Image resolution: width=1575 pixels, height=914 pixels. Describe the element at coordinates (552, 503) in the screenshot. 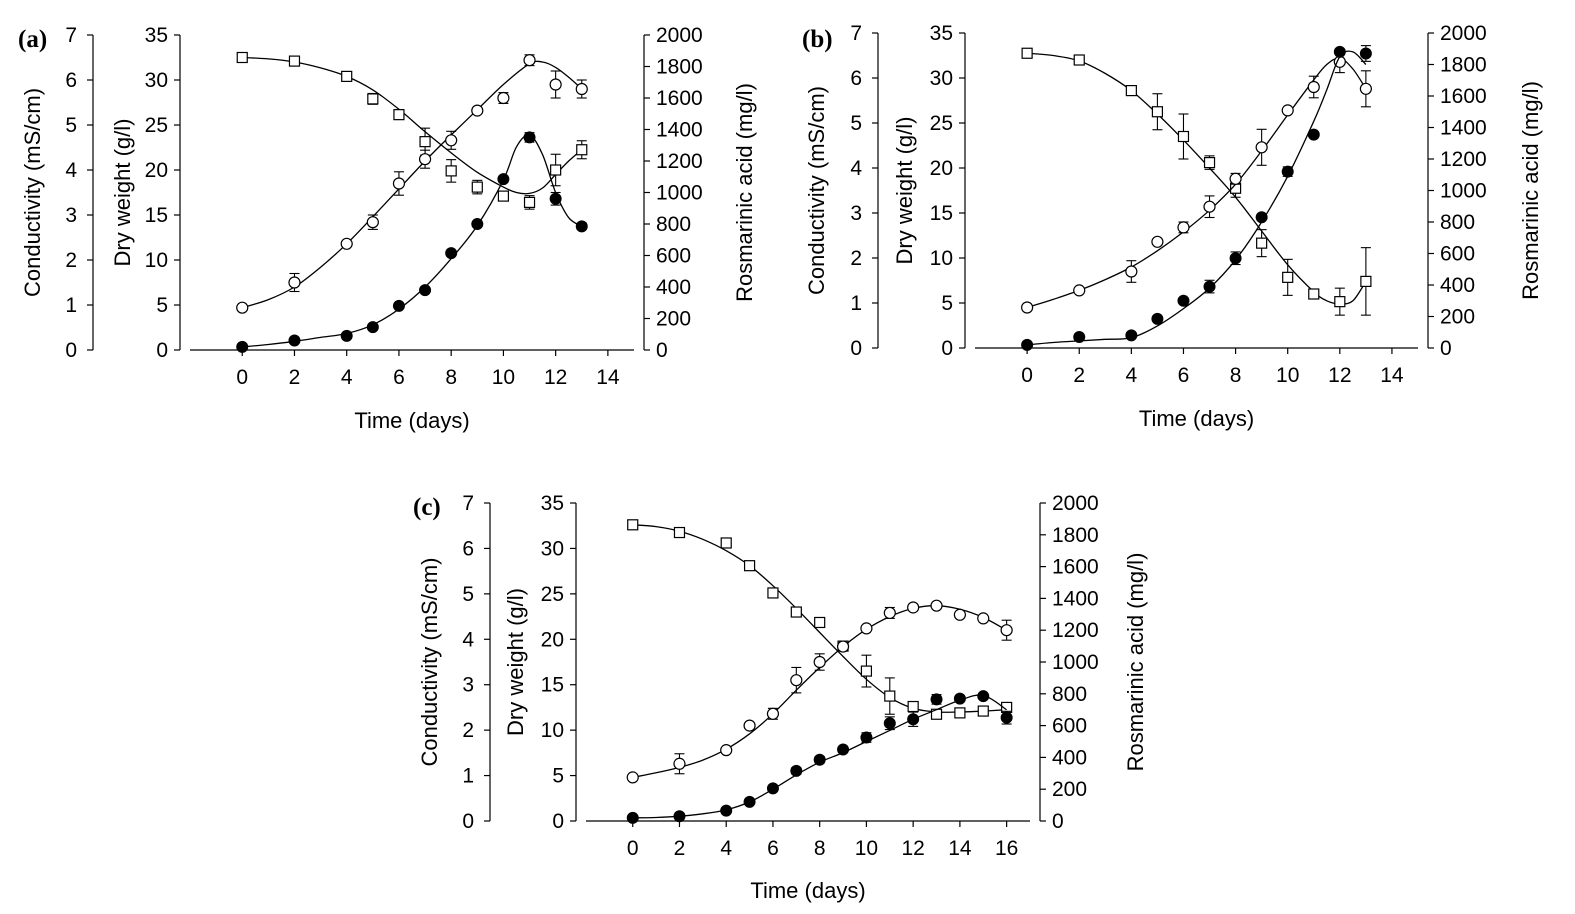

I see `dry-weight-tick-label: 35` at that location.